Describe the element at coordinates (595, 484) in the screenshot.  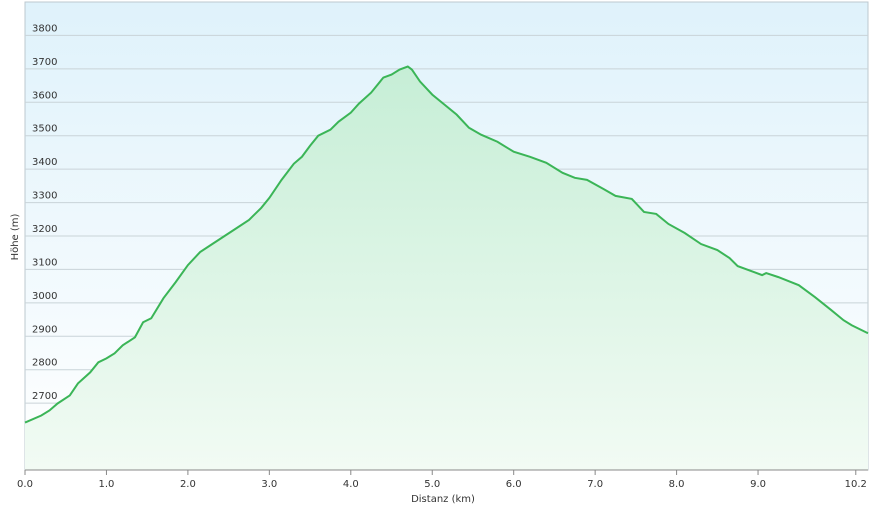
I see `x-tick-label: 7.0` at that location.